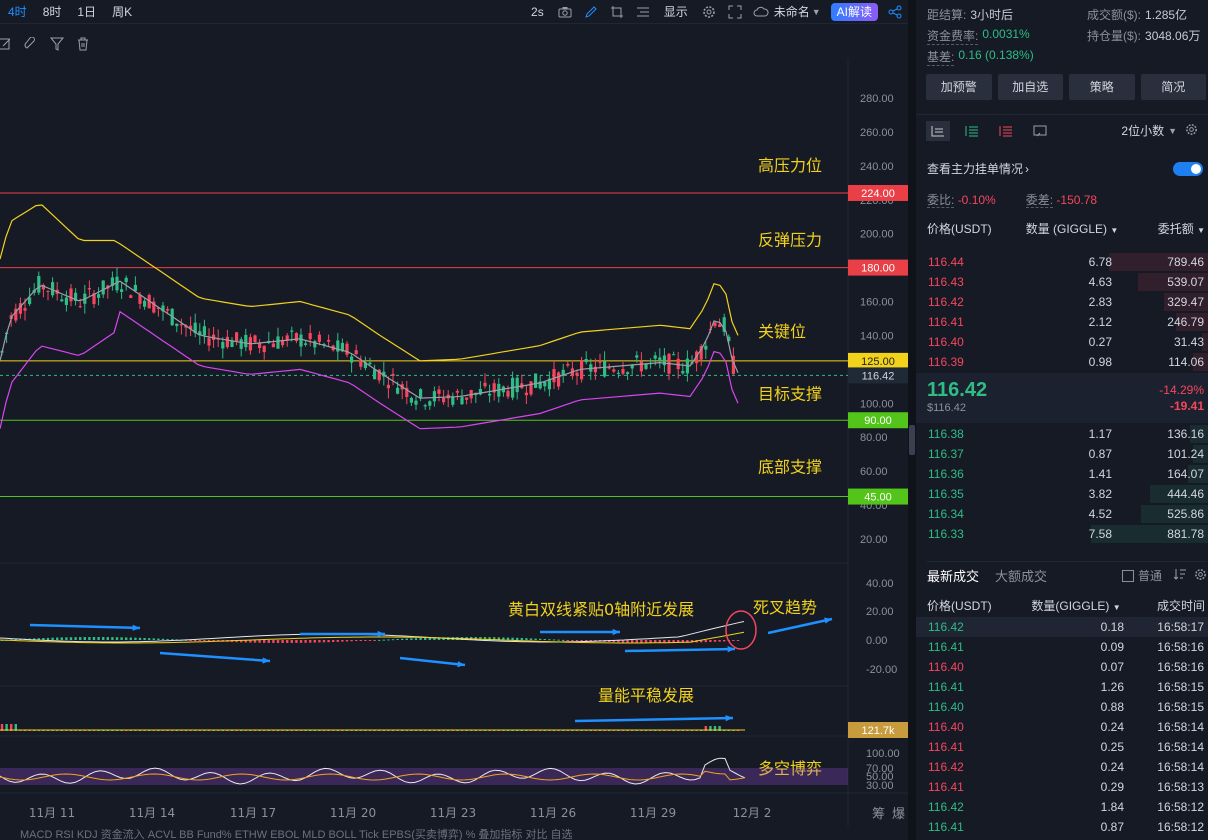 This screenshot has width=1208, height=840. I want to click on volume-badge, so click(878, 730).